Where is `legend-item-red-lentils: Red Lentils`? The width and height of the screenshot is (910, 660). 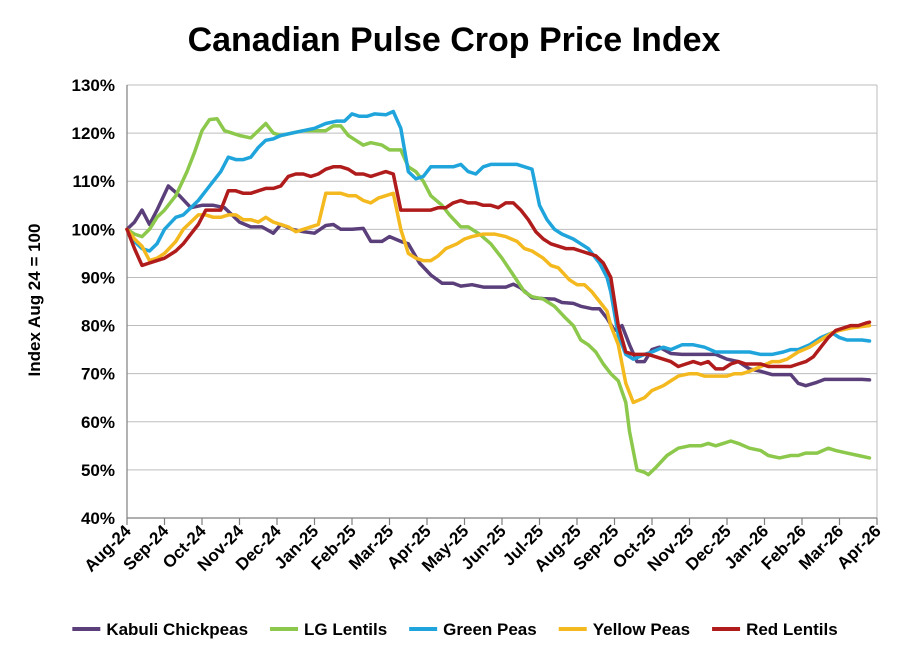
legend-item-red-lentils: Red Lentils is located at coordinates (775, 629).